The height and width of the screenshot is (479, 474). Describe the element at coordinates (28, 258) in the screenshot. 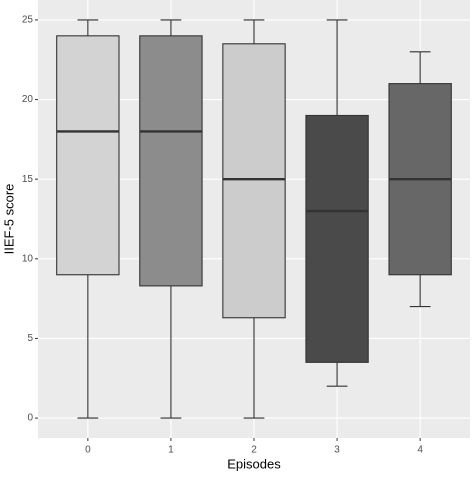

I see `y-tick-label: 10` at that location.